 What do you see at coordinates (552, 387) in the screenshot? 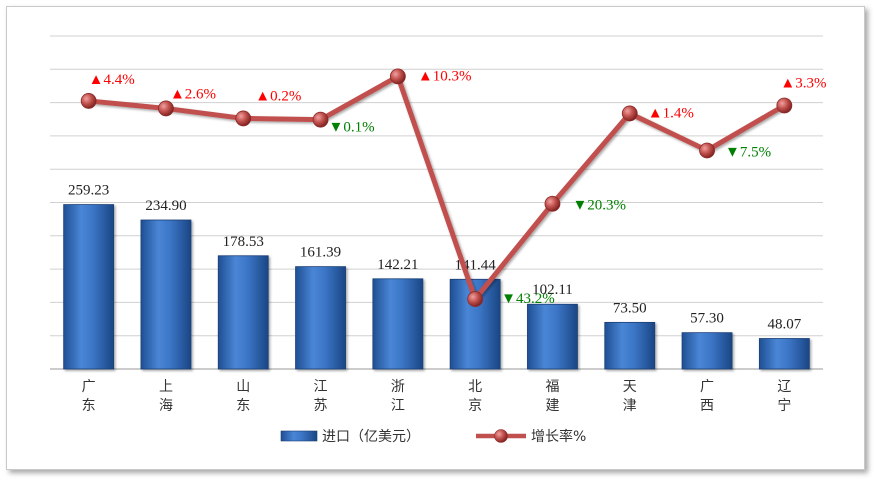
I see `category-label: 福` at bounding box center [552, 387].